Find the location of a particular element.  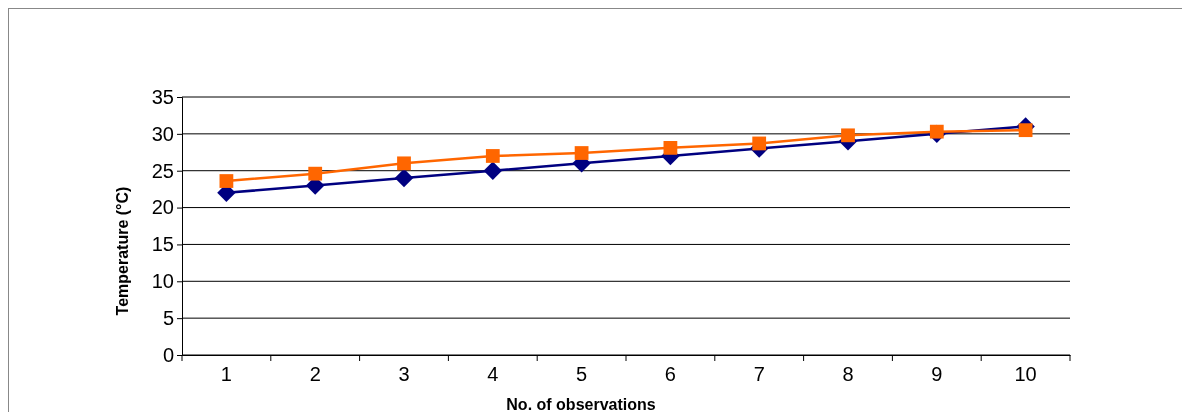

y-tick-label: 20 is located at coordinates (162, 207).